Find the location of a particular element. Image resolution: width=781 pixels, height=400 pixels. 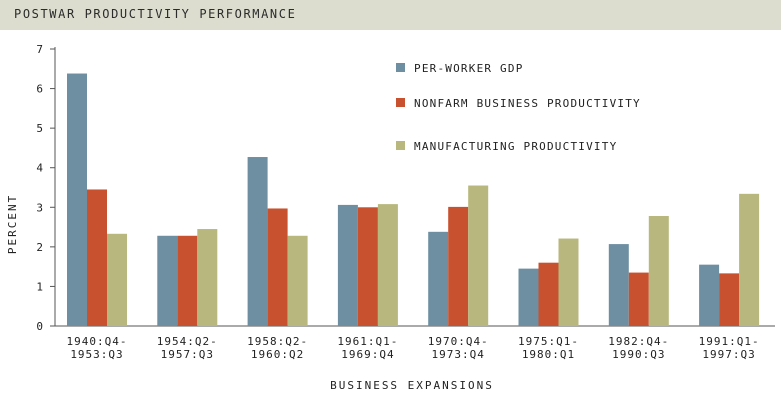

legend-label: MANUFACTURING PRODUCTIVITY is located at coordinates (515, 146).